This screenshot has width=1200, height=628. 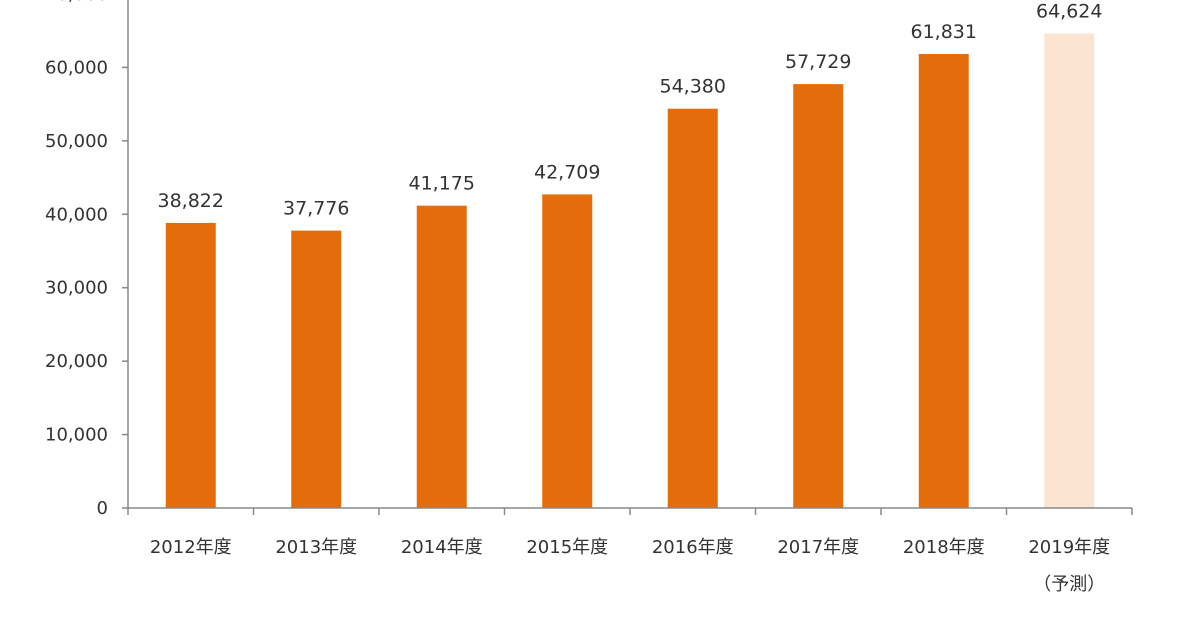 What do you see at coordinates (943, 281) in the screenshot?
I see `bar-2018年度` at bounding box center [943, 281].